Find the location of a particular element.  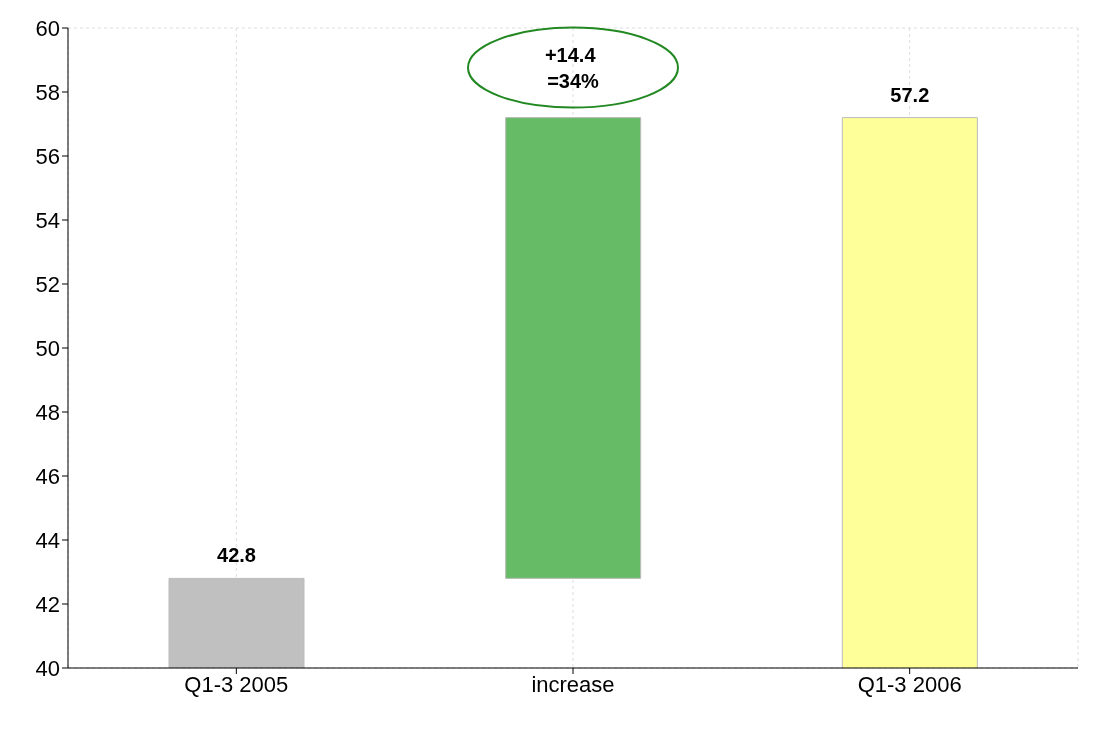

y-tick-label: 58 is located at coordinates (47, 92).